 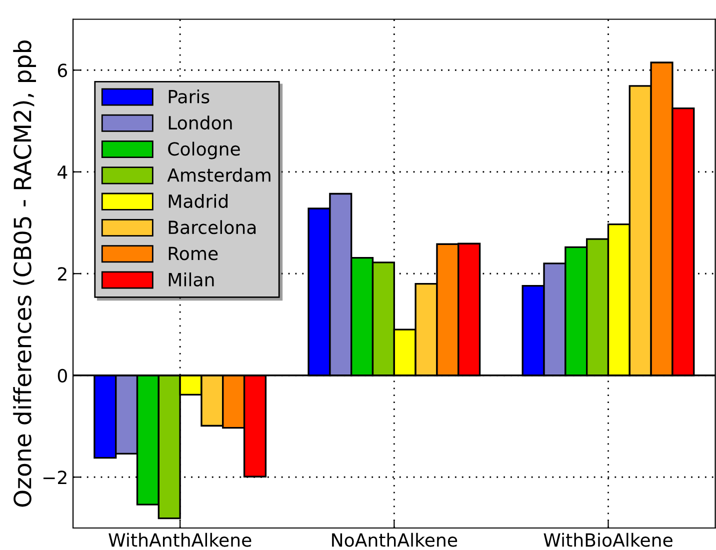 I want to click on x-tick-label: NoAnthAlkene, so click(x=395, y=539).